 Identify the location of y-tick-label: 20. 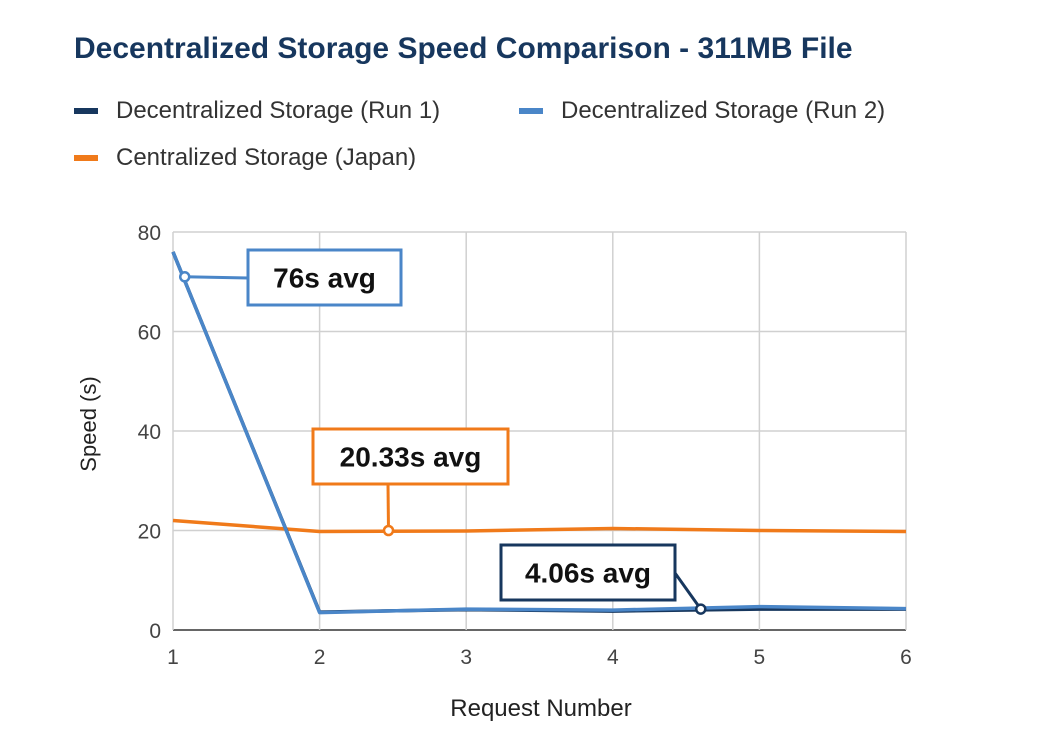
(149, 532).